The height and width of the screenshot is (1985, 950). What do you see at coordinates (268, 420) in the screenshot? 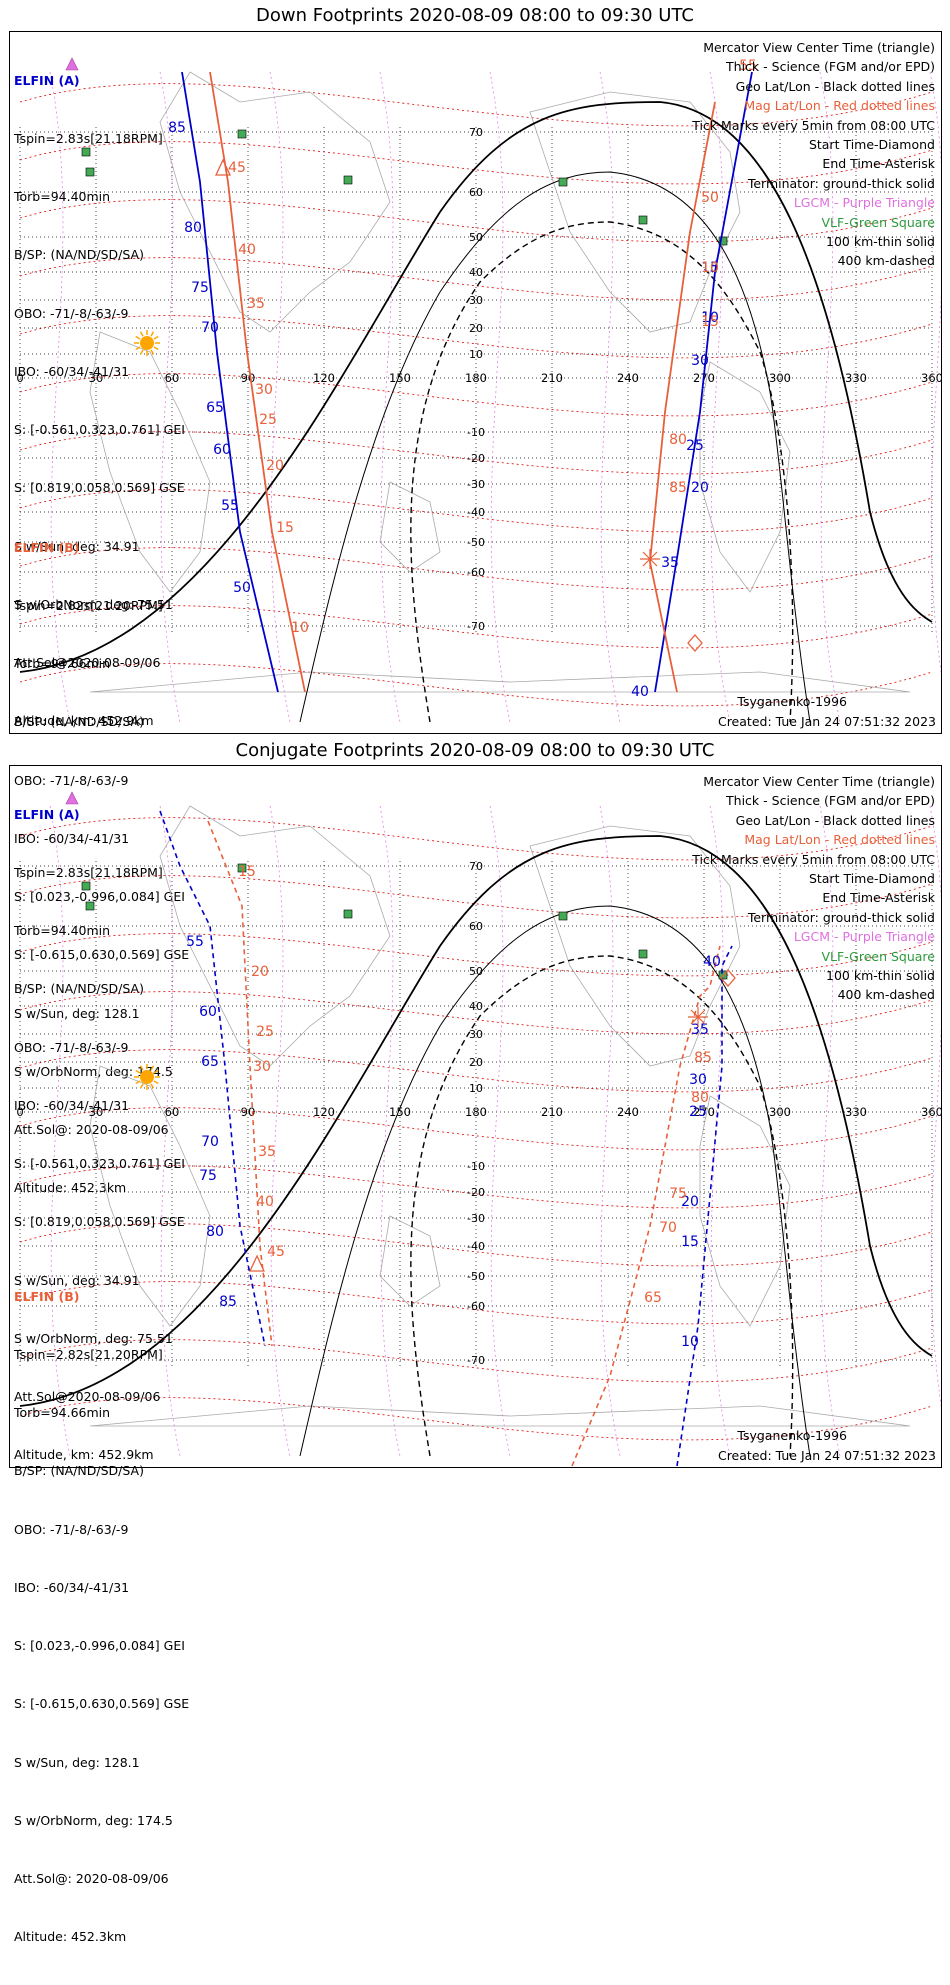
I see `elfin-b-tick-label: 25` at bounding box center [268, 420].